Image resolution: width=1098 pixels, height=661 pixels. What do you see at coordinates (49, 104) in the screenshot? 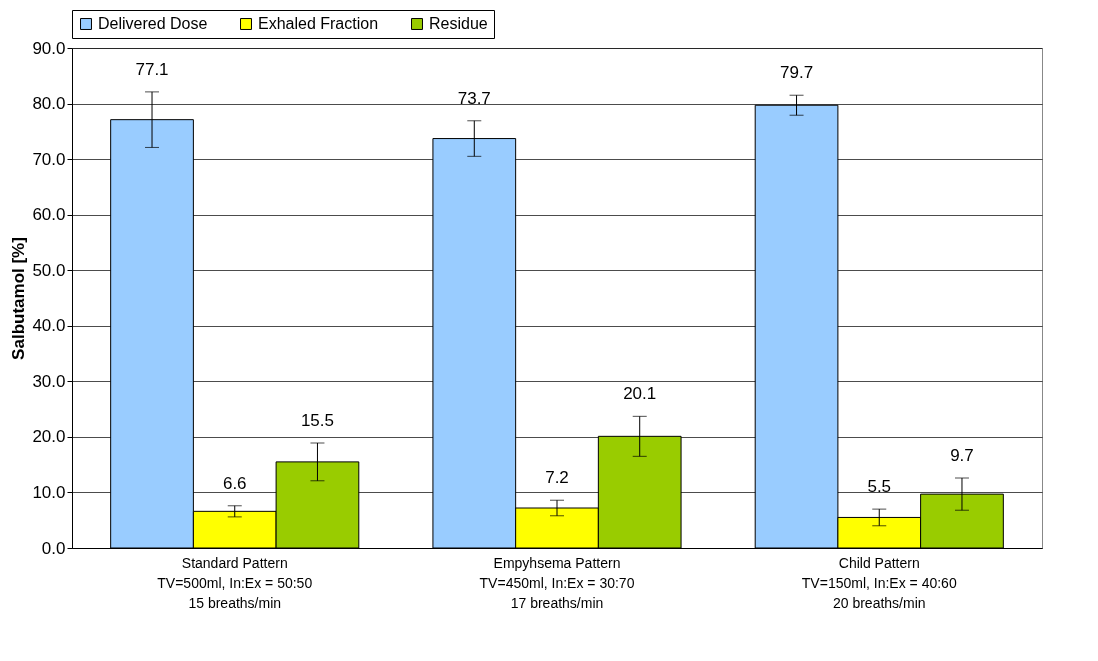
I see `y-tick-label: 80.0` at bounding box center [49, 104].